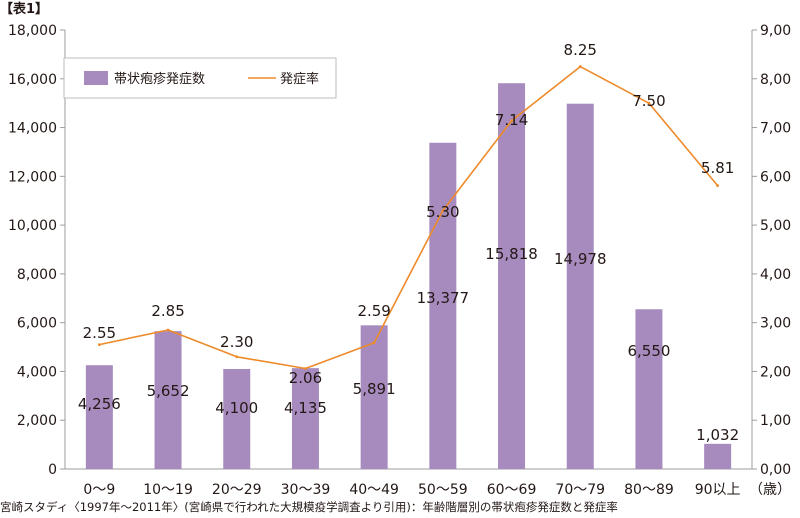  I want to click on bar-value-label: 6,550, so click(648, 351).